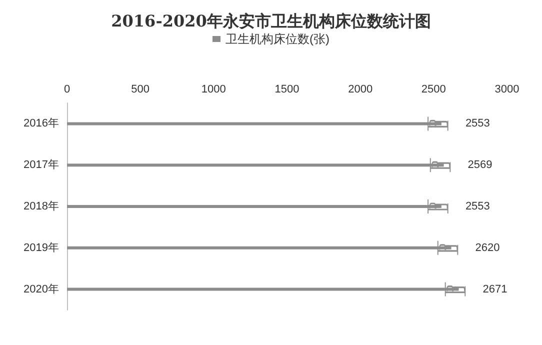 The image size is (542, 345). Describe the element at coordinates (278, 39) in the screenshot. I see `legend-label: 卫生机构床位数(张)` at that location.